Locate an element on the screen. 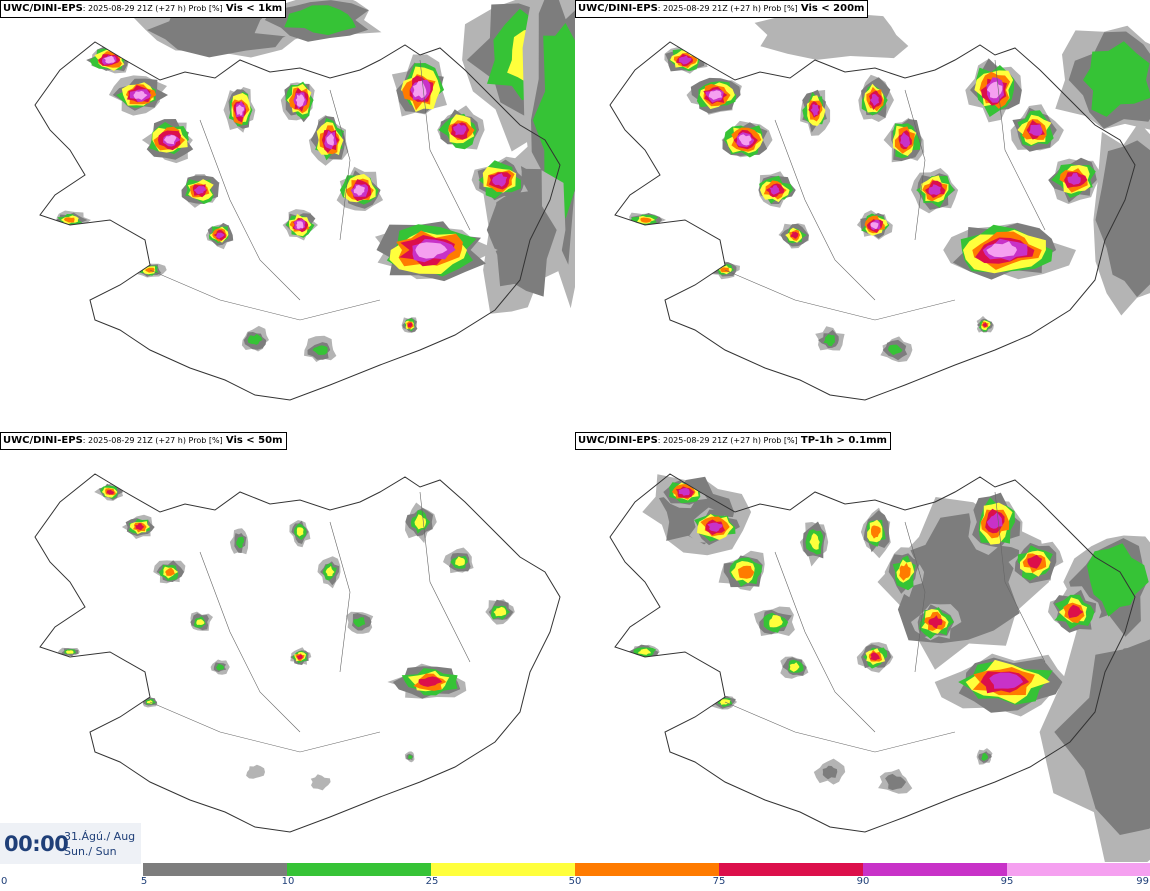 The height and width of the screenshot is (891, 1150). legend-tick: 25 is located at coordinates (432, 881).